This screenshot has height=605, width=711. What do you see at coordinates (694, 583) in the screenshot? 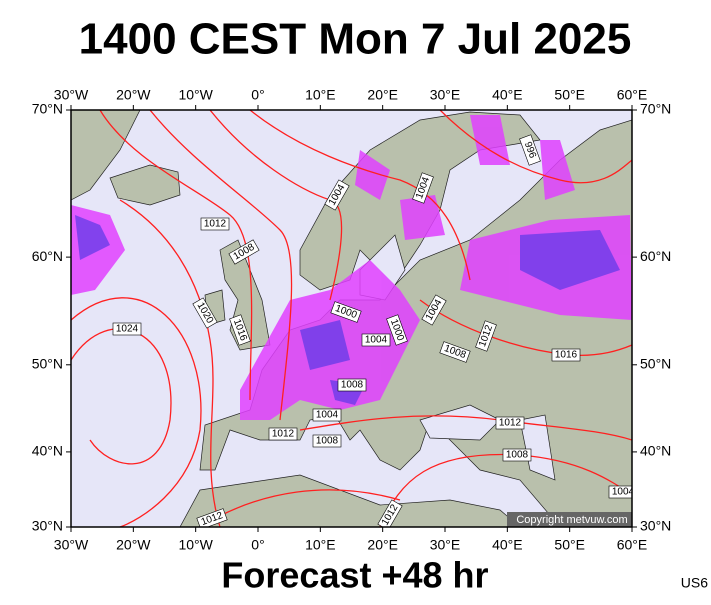
I see `model-code: US6` at bounding box center [694, 583].